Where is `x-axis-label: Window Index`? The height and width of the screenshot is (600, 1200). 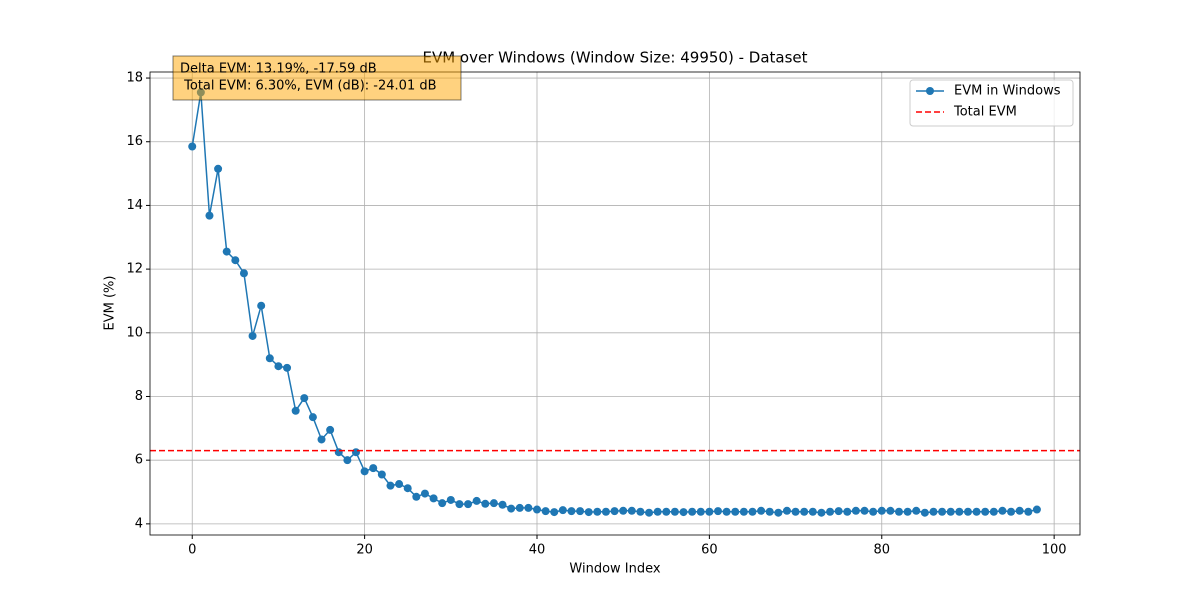 x-axis-label: Window Index is located at coordinates (614, 569).